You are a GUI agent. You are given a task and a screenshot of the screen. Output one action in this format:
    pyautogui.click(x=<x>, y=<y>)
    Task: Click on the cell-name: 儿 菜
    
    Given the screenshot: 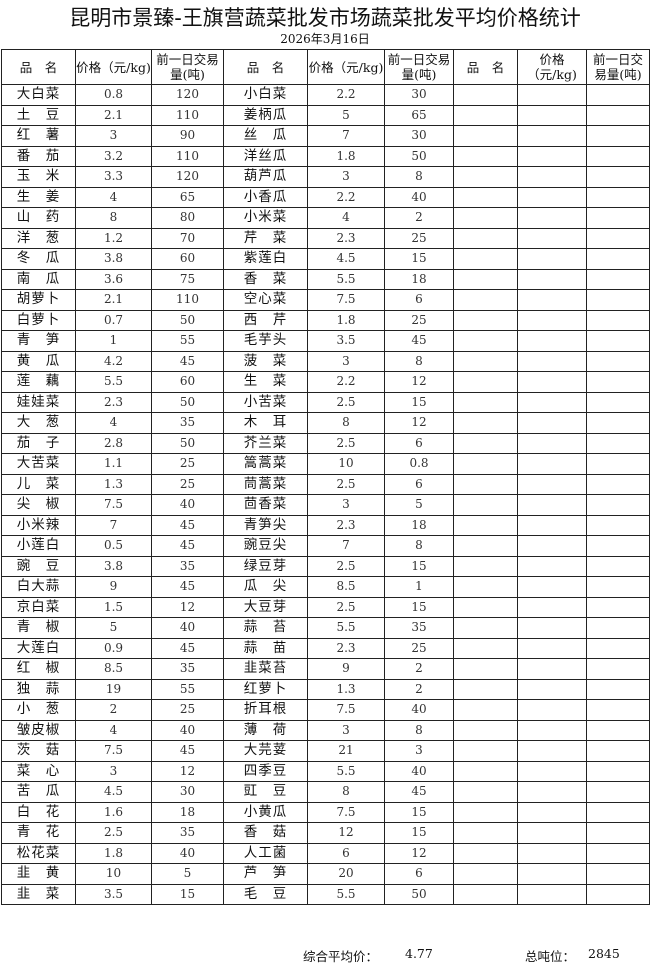 What is the action you would take?
    pyautogui.click(x=38, y=484)
    